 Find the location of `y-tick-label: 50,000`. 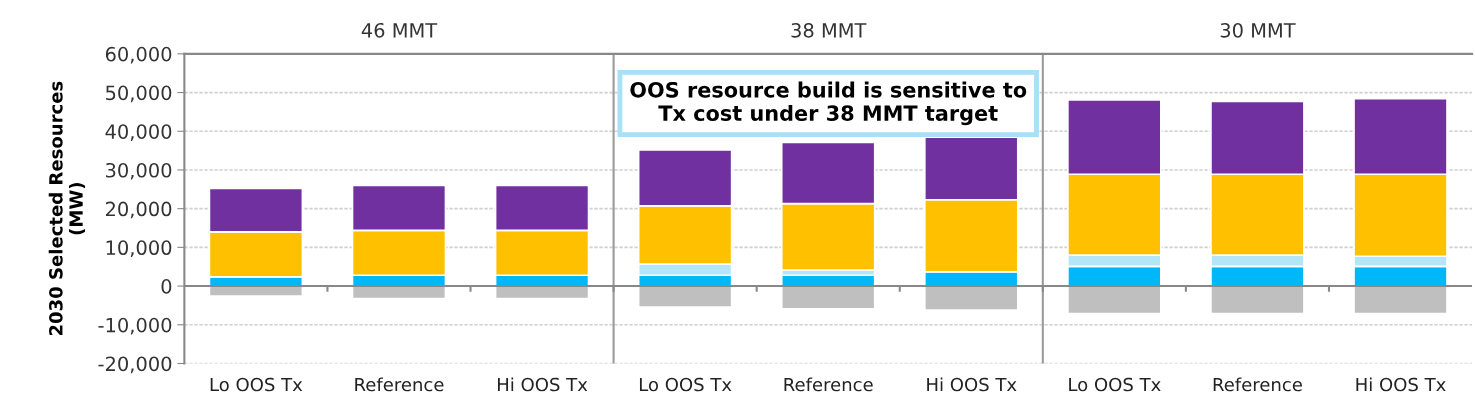

y-tick-label: 50,000 is located at coordinates (139, 94).